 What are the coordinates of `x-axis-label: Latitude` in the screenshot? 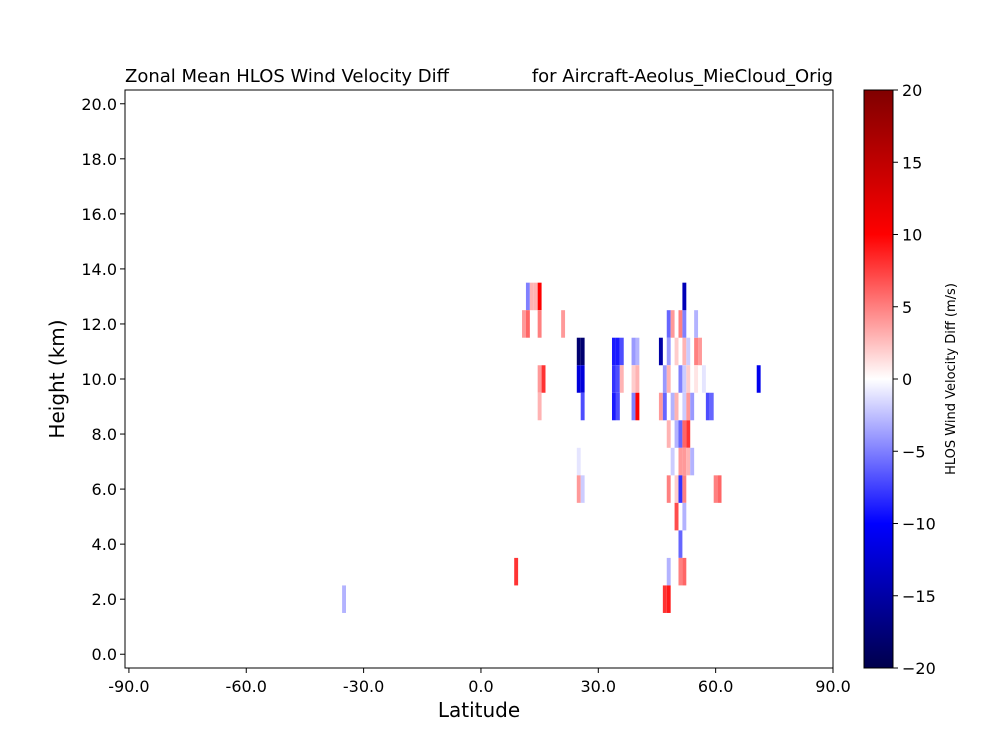 It's located at (479, 710).